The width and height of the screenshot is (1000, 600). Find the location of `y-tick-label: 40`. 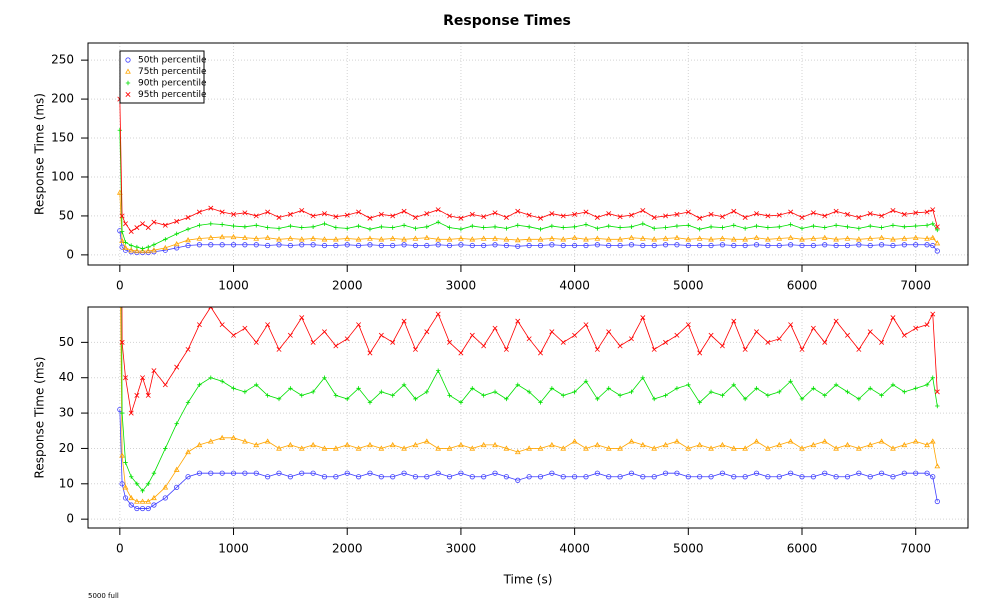

y-tick-label: 40 is located at coordinates (66, 377).